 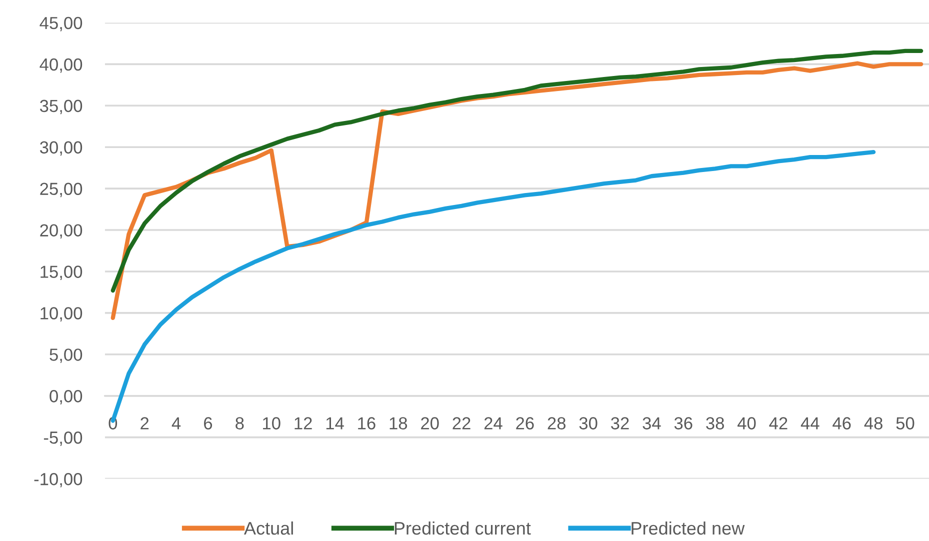 I want to click on x-tick-label: 36, so click(x=683, y=423).